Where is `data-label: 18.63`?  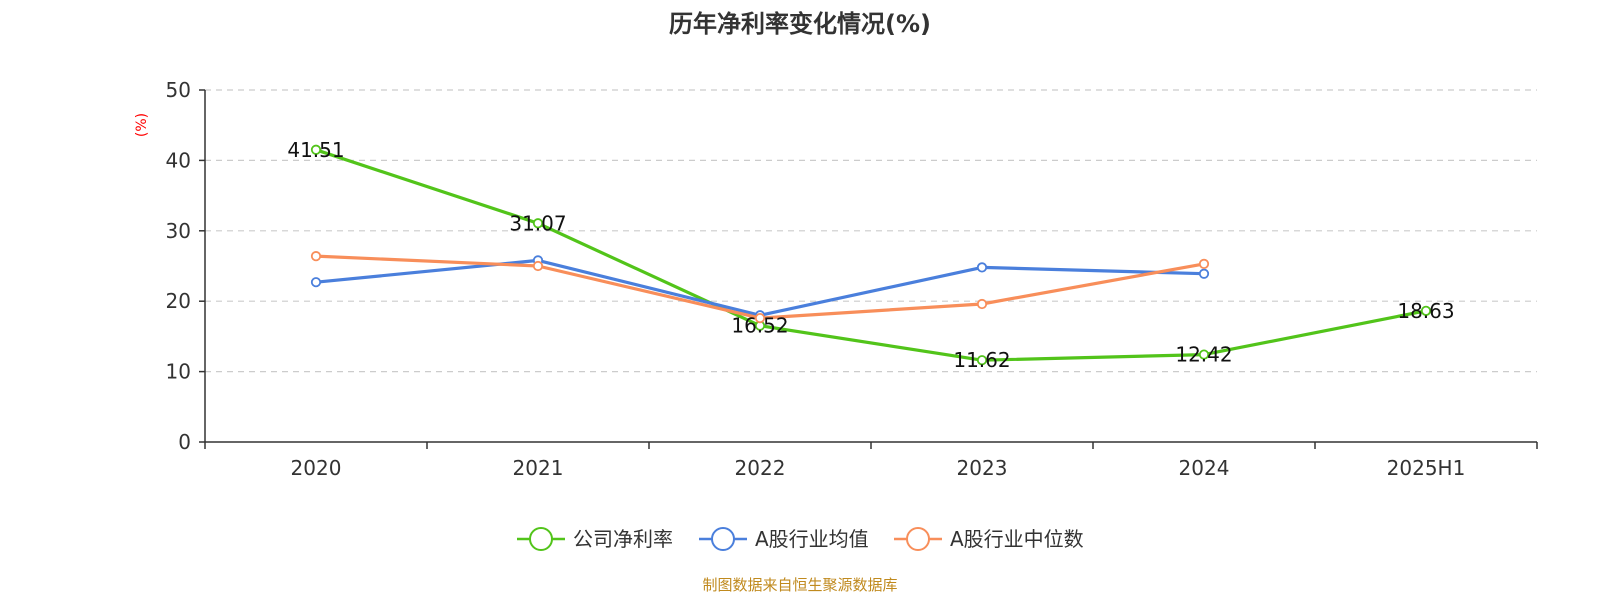
data-label: 18.63 is located at coordinates (1425, 311).